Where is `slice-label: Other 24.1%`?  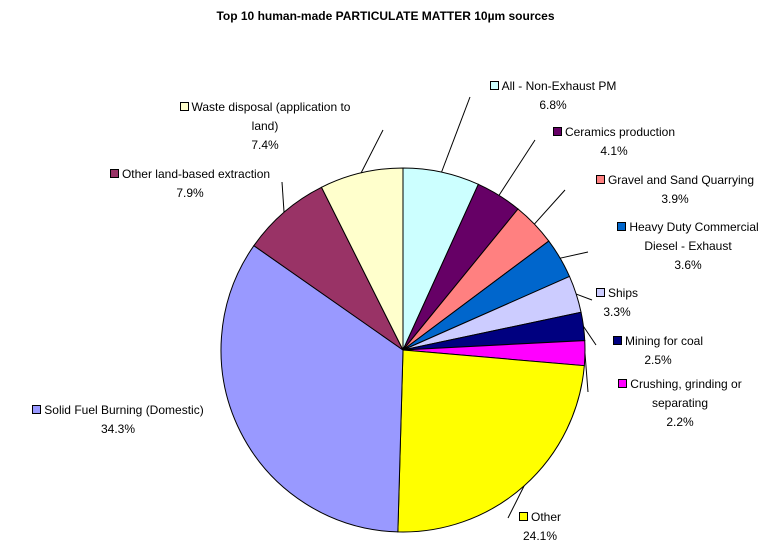 slice-label: Other 24.1% is located at coordinates (540, 525).